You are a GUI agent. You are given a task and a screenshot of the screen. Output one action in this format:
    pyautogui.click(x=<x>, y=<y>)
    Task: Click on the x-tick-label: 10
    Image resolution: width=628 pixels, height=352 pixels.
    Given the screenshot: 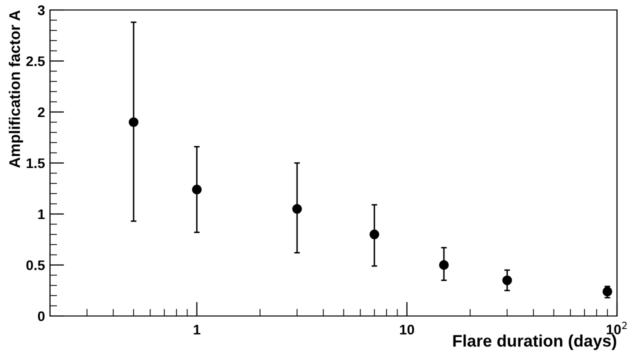 What is the action you would take?
    pyautogui.click(x=407, y=329)
    